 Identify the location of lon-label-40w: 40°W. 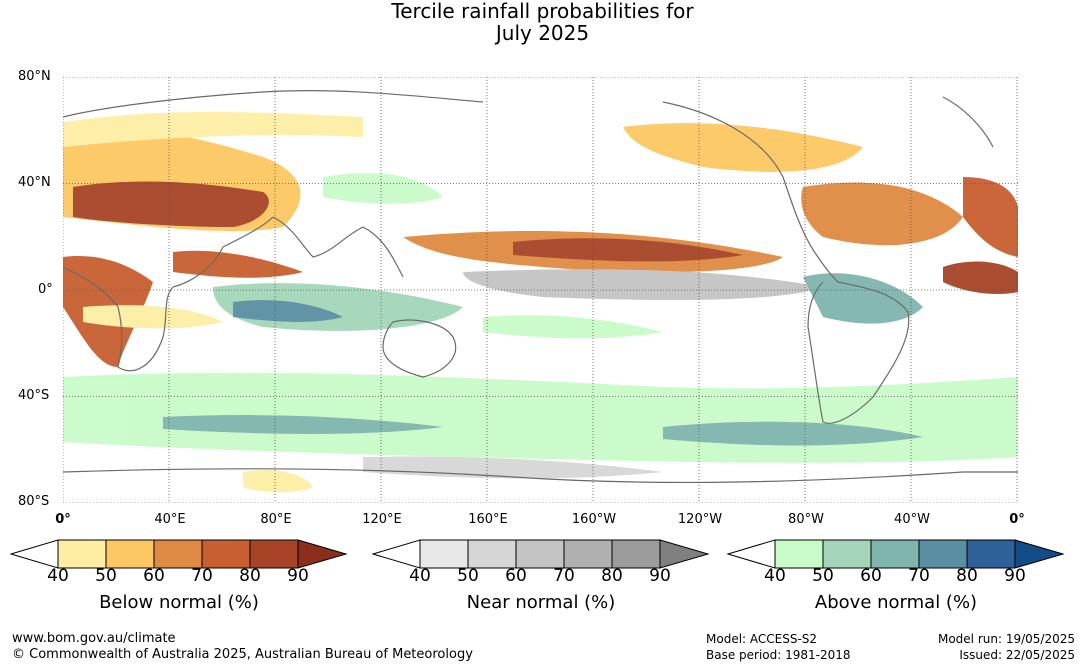
(912, 519).